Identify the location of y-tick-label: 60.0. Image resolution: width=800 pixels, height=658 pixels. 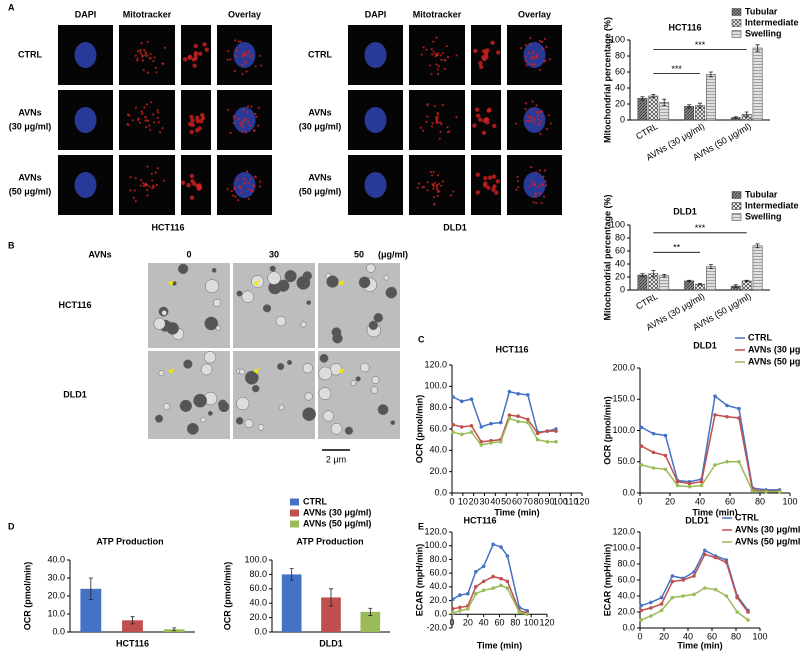
(626, 579).